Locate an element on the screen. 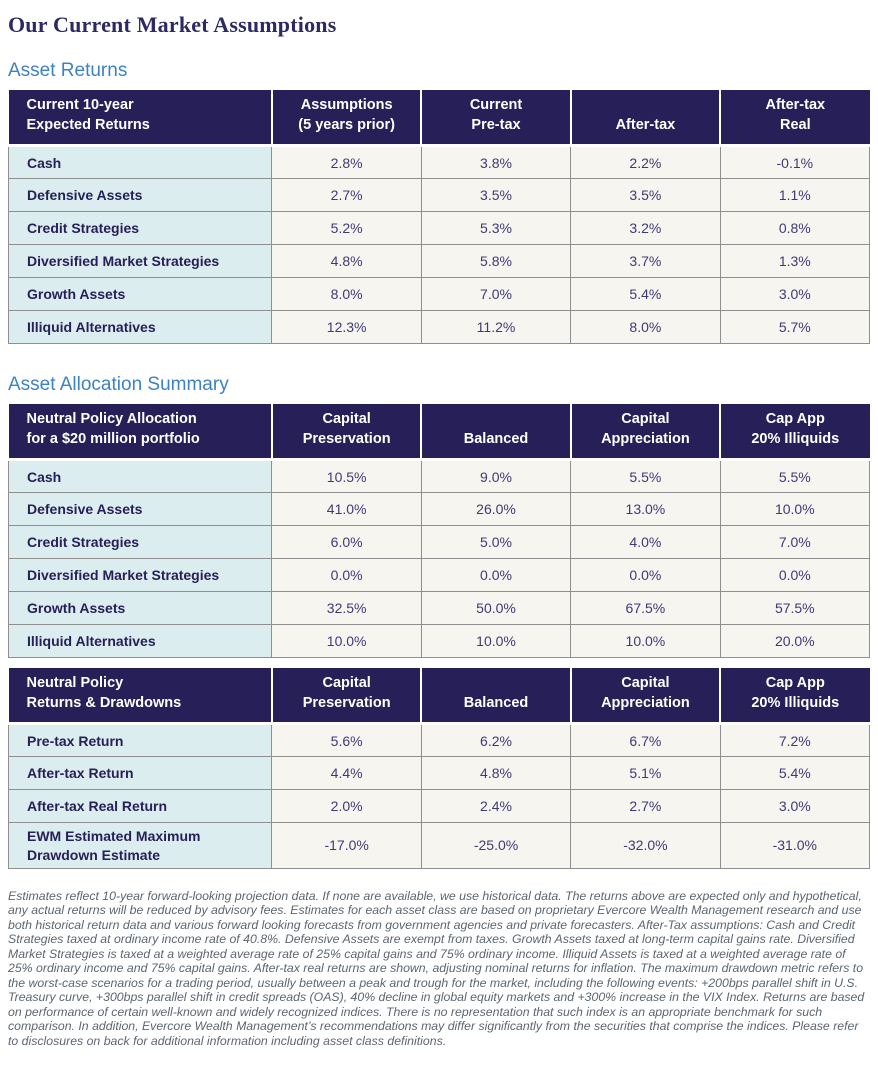 Image resolution: width=878 pixels, height=1075 pixels. data-cell: 5.1% is located at coordinates (645, 773).